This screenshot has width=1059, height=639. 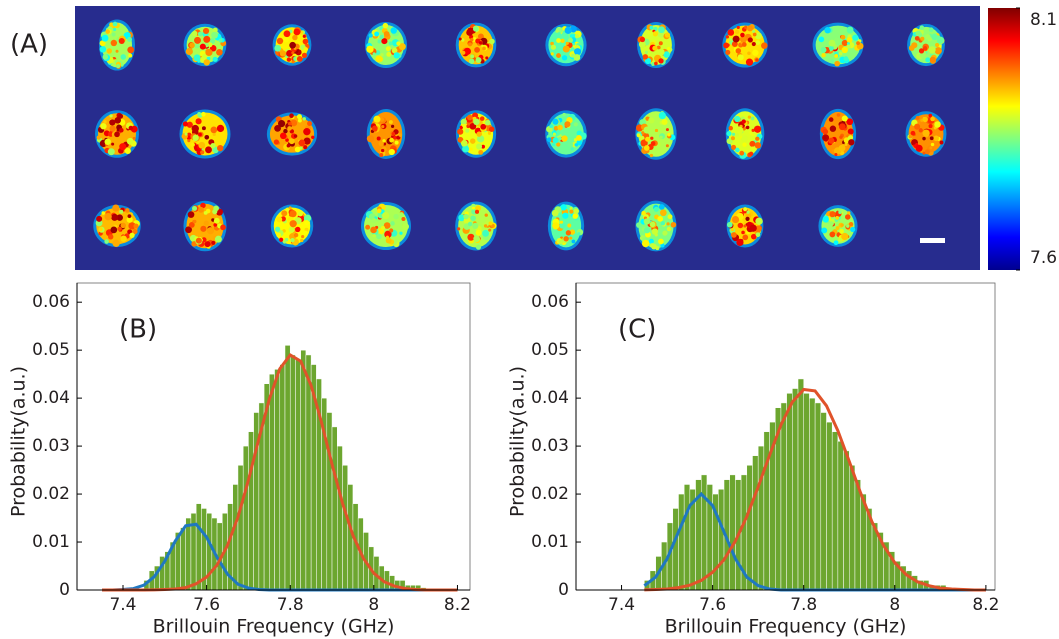 I want to click on x-tick-label: 7.8, so click(x=290, y=605).